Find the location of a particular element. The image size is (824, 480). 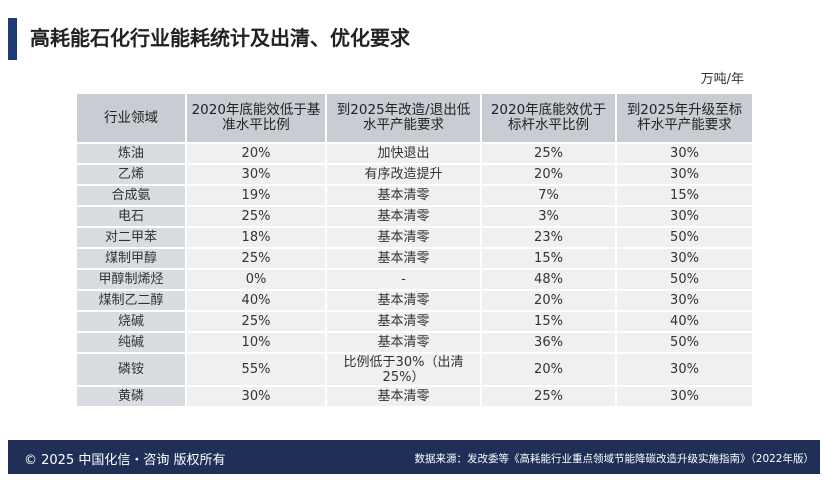

column-header: 到2025年升级至标杆水平产能要求 is located at coordinates (684, 118).